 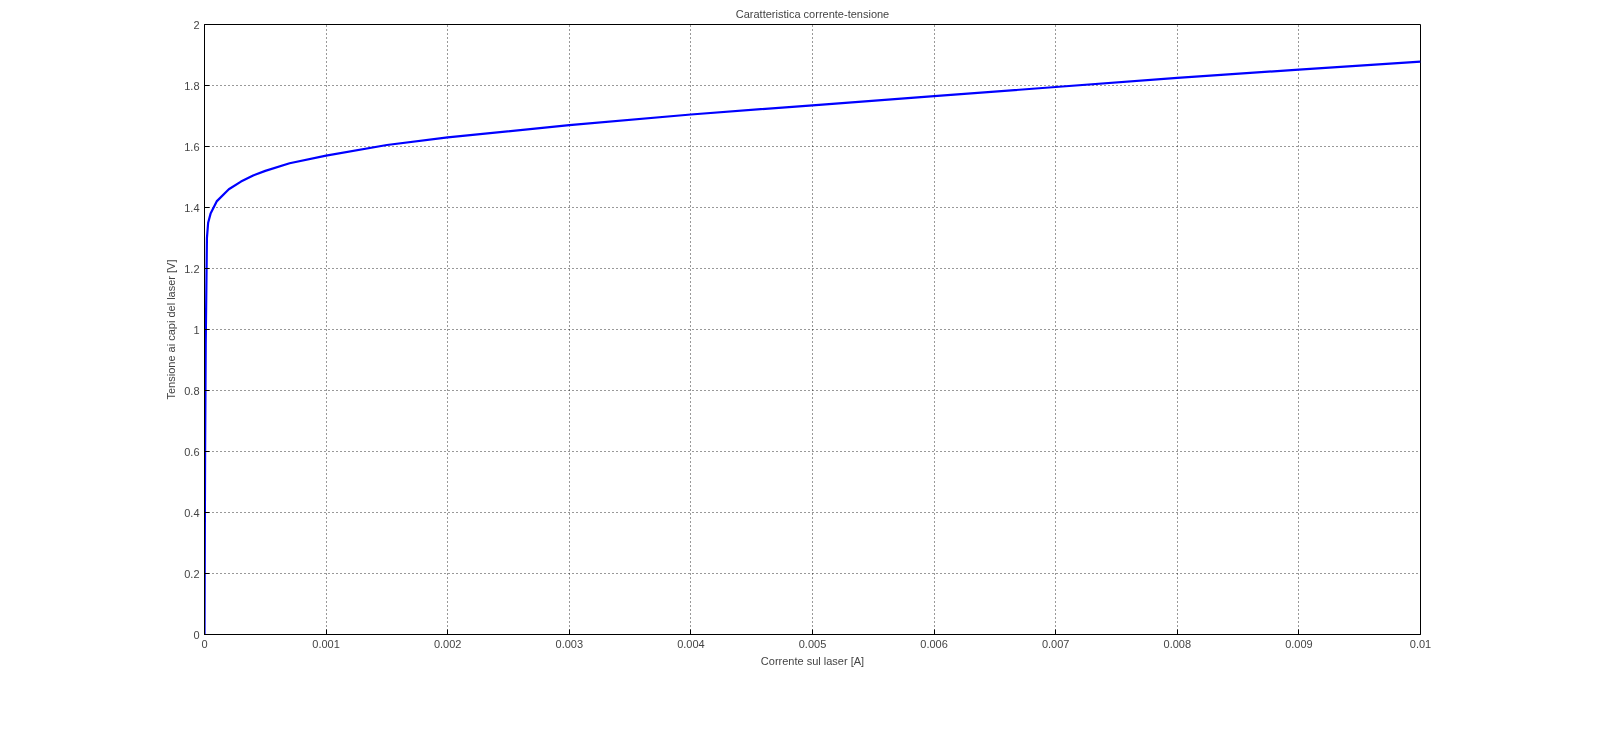 I want to click on y-tick-label: 1.6, so click(x=192, y=146).